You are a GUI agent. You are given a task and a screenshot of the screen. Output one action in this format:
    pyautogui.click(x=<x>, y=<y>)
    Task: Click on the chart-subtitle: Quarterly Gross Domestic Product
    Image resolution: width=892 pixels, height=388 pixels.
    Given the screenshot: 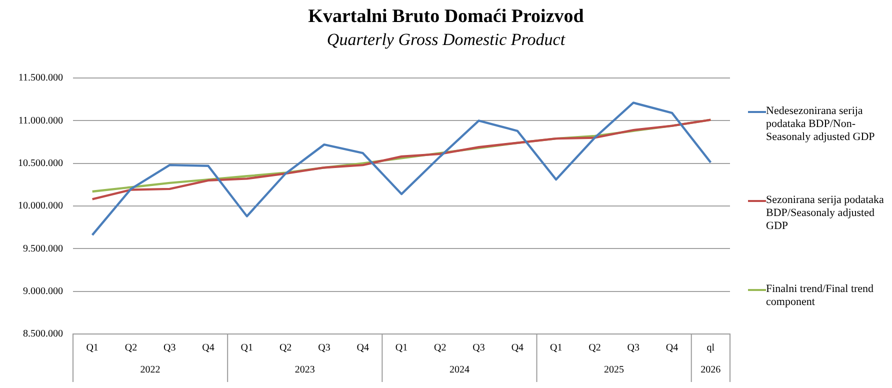 What is the action you would take?
    pyautogui.click(x=446, y=40)
    